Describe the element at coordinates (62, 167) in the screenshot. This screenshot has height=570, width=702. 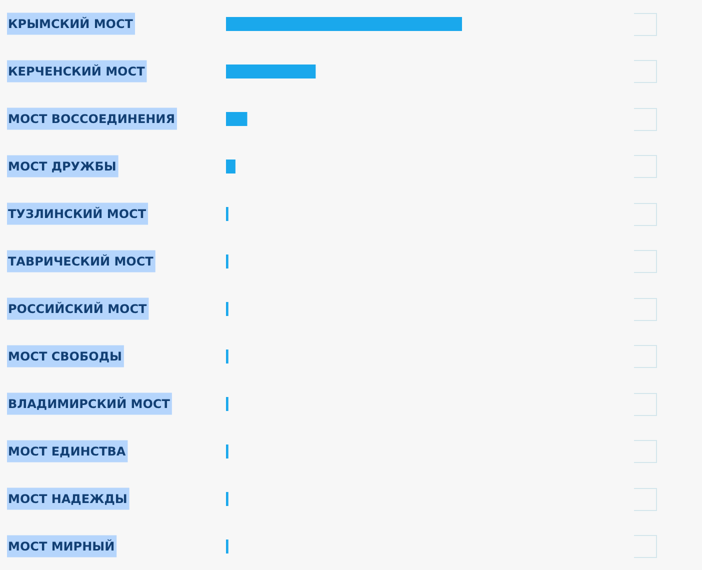
I see `y-tick-label: МОСТ ДРУЖБЫ` at that location.